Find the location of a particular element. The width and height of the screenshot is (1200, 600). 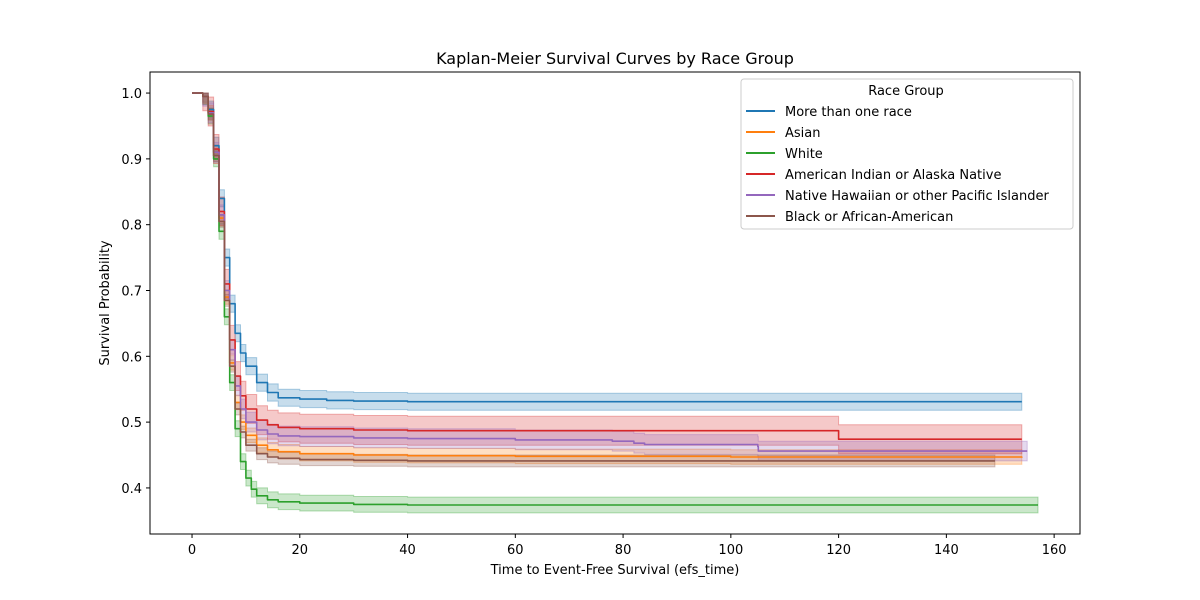

legend-label: Asian is located at coordinates (802, 133).